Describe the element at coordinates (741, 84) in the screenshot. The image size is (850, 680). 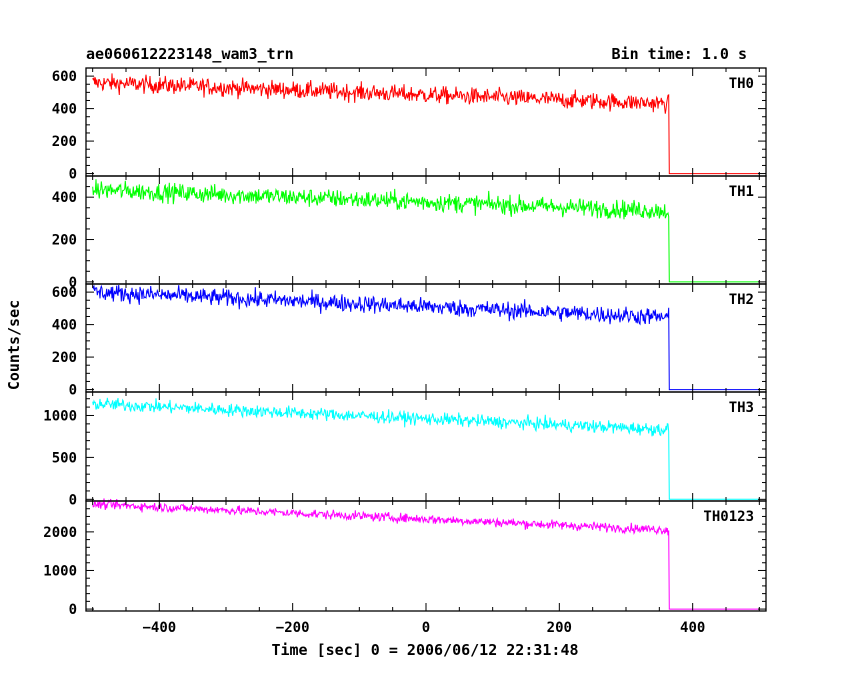
I see `panel-label: TH0` at that location.